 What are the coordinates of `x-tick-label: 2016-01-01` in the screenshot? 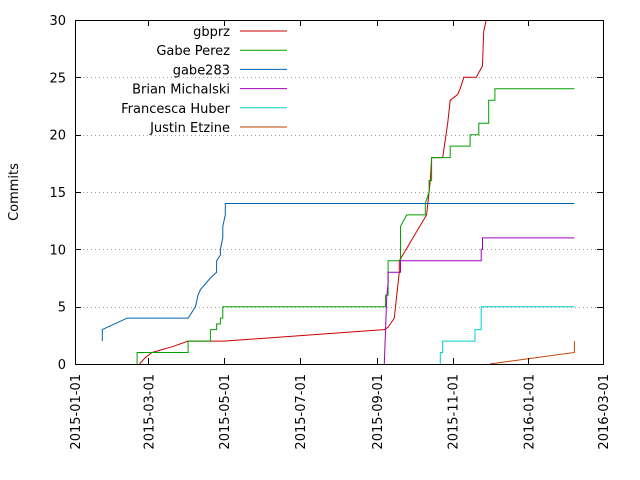 It's located at (529, 412).